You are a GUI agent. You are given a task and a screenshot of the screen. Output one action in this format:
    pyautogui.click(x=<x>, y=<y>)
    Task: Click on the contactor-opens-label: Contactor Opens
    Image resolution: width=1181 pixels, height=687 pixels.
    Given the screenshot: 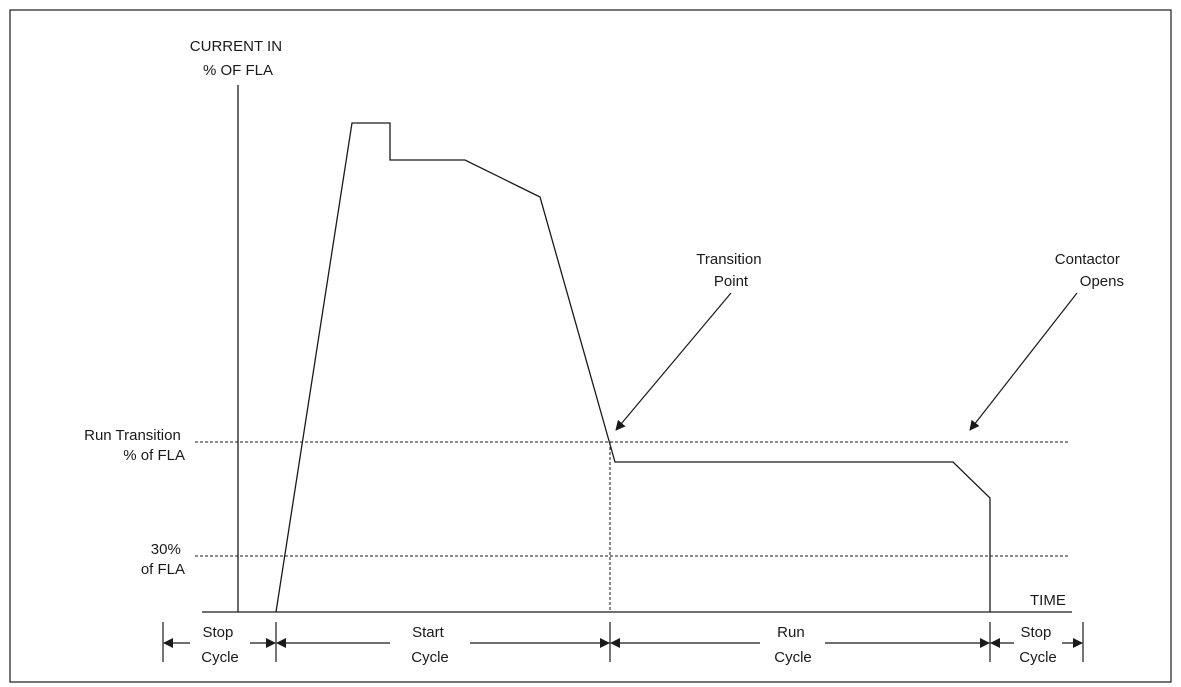 What is the action you would take?
    pyautogui.click(x=1089, y=270)
    